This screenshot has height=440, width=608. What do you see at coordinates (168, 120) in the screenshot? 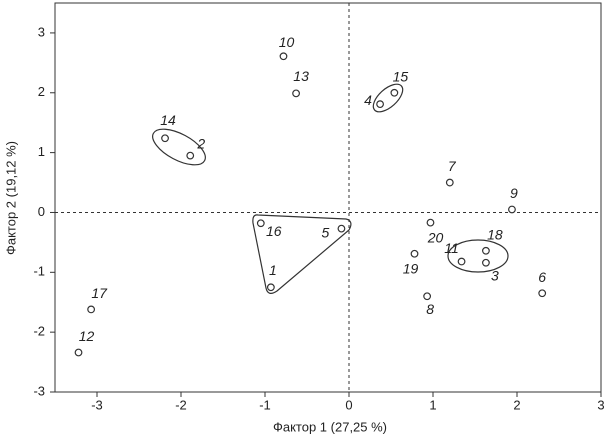
I see `point-label: 14` at bounding box center [168, 120].